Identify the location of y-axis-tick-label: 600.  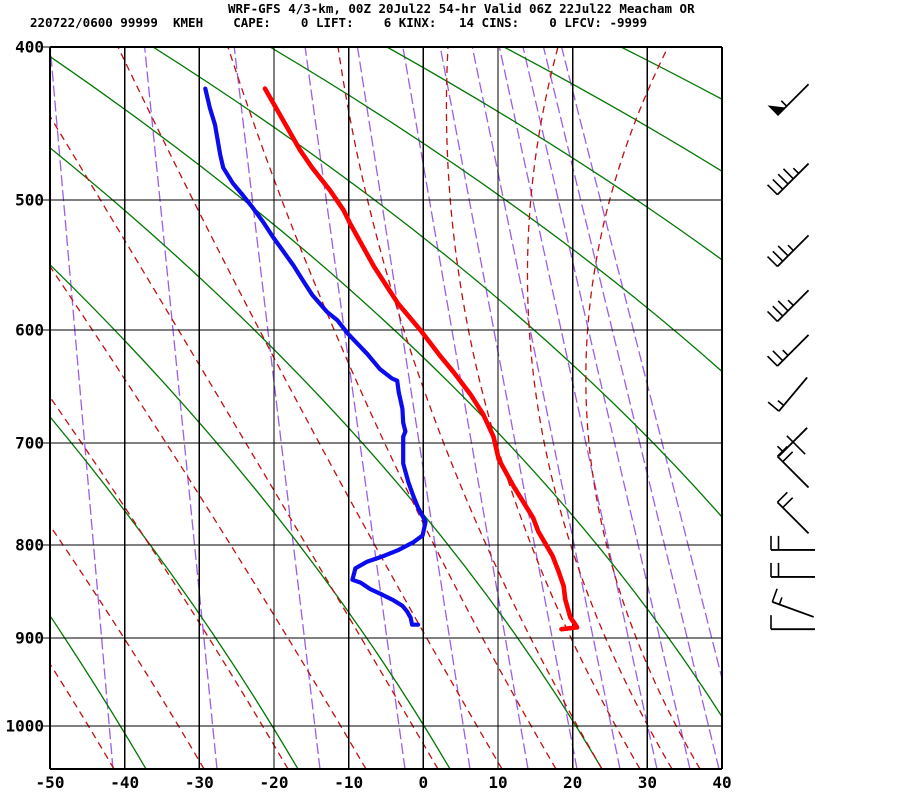
(29, 330).